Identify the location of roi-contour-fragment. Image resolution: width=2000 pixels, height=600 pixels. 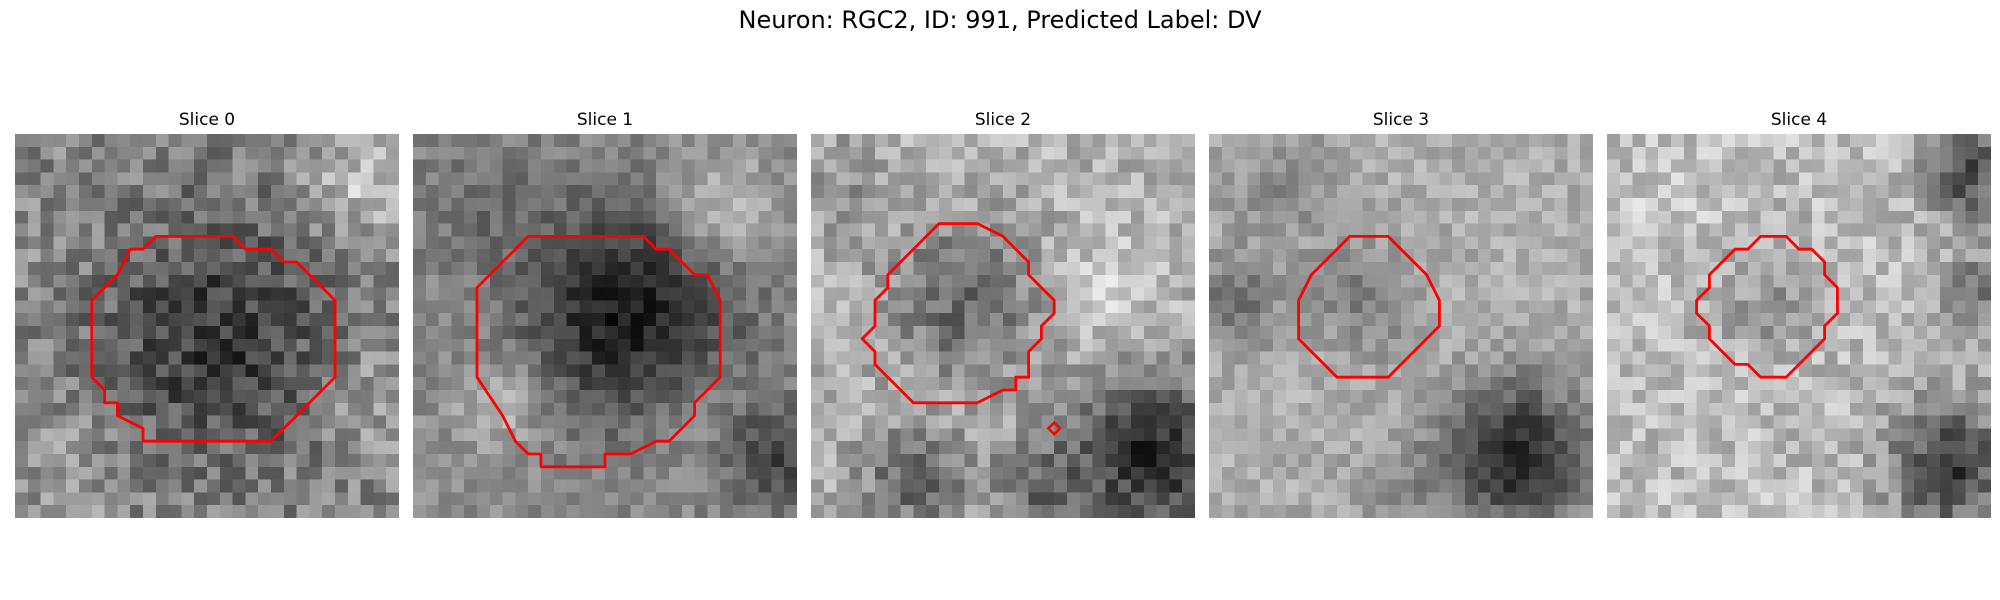
(1054, 428).